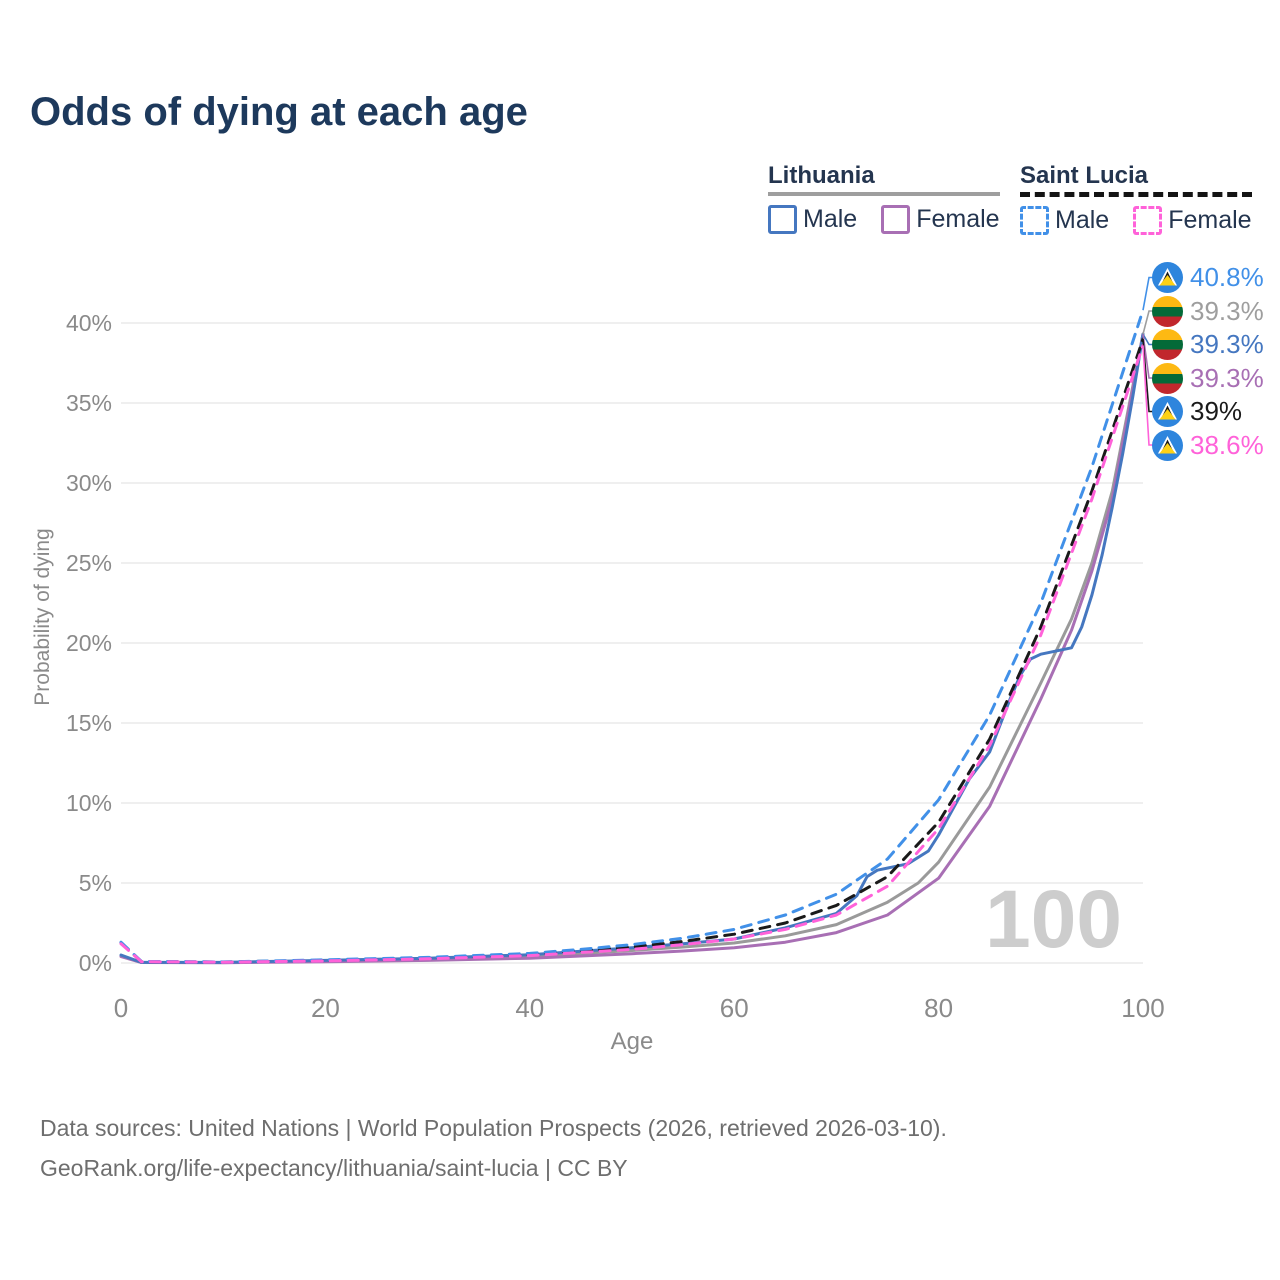 This screenshot has width=1280, height=1280. Describe the element at coordinates (89, 723) in the screenshot. I see `y-tick-label: 15%` at that location.